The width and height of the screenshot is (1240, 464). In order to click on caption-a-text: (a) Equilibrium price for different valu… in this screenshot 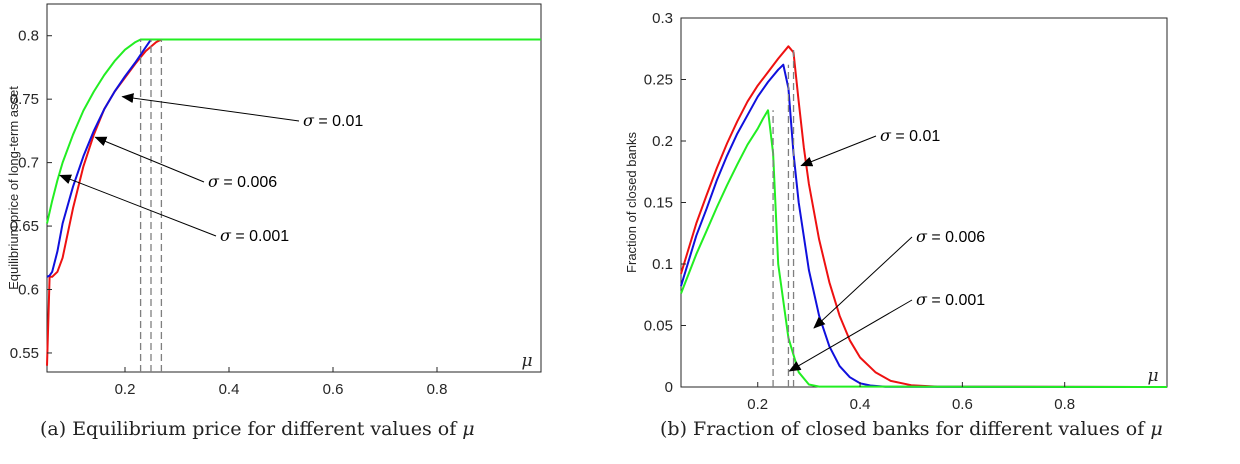, I will do `click(251, 429)`.